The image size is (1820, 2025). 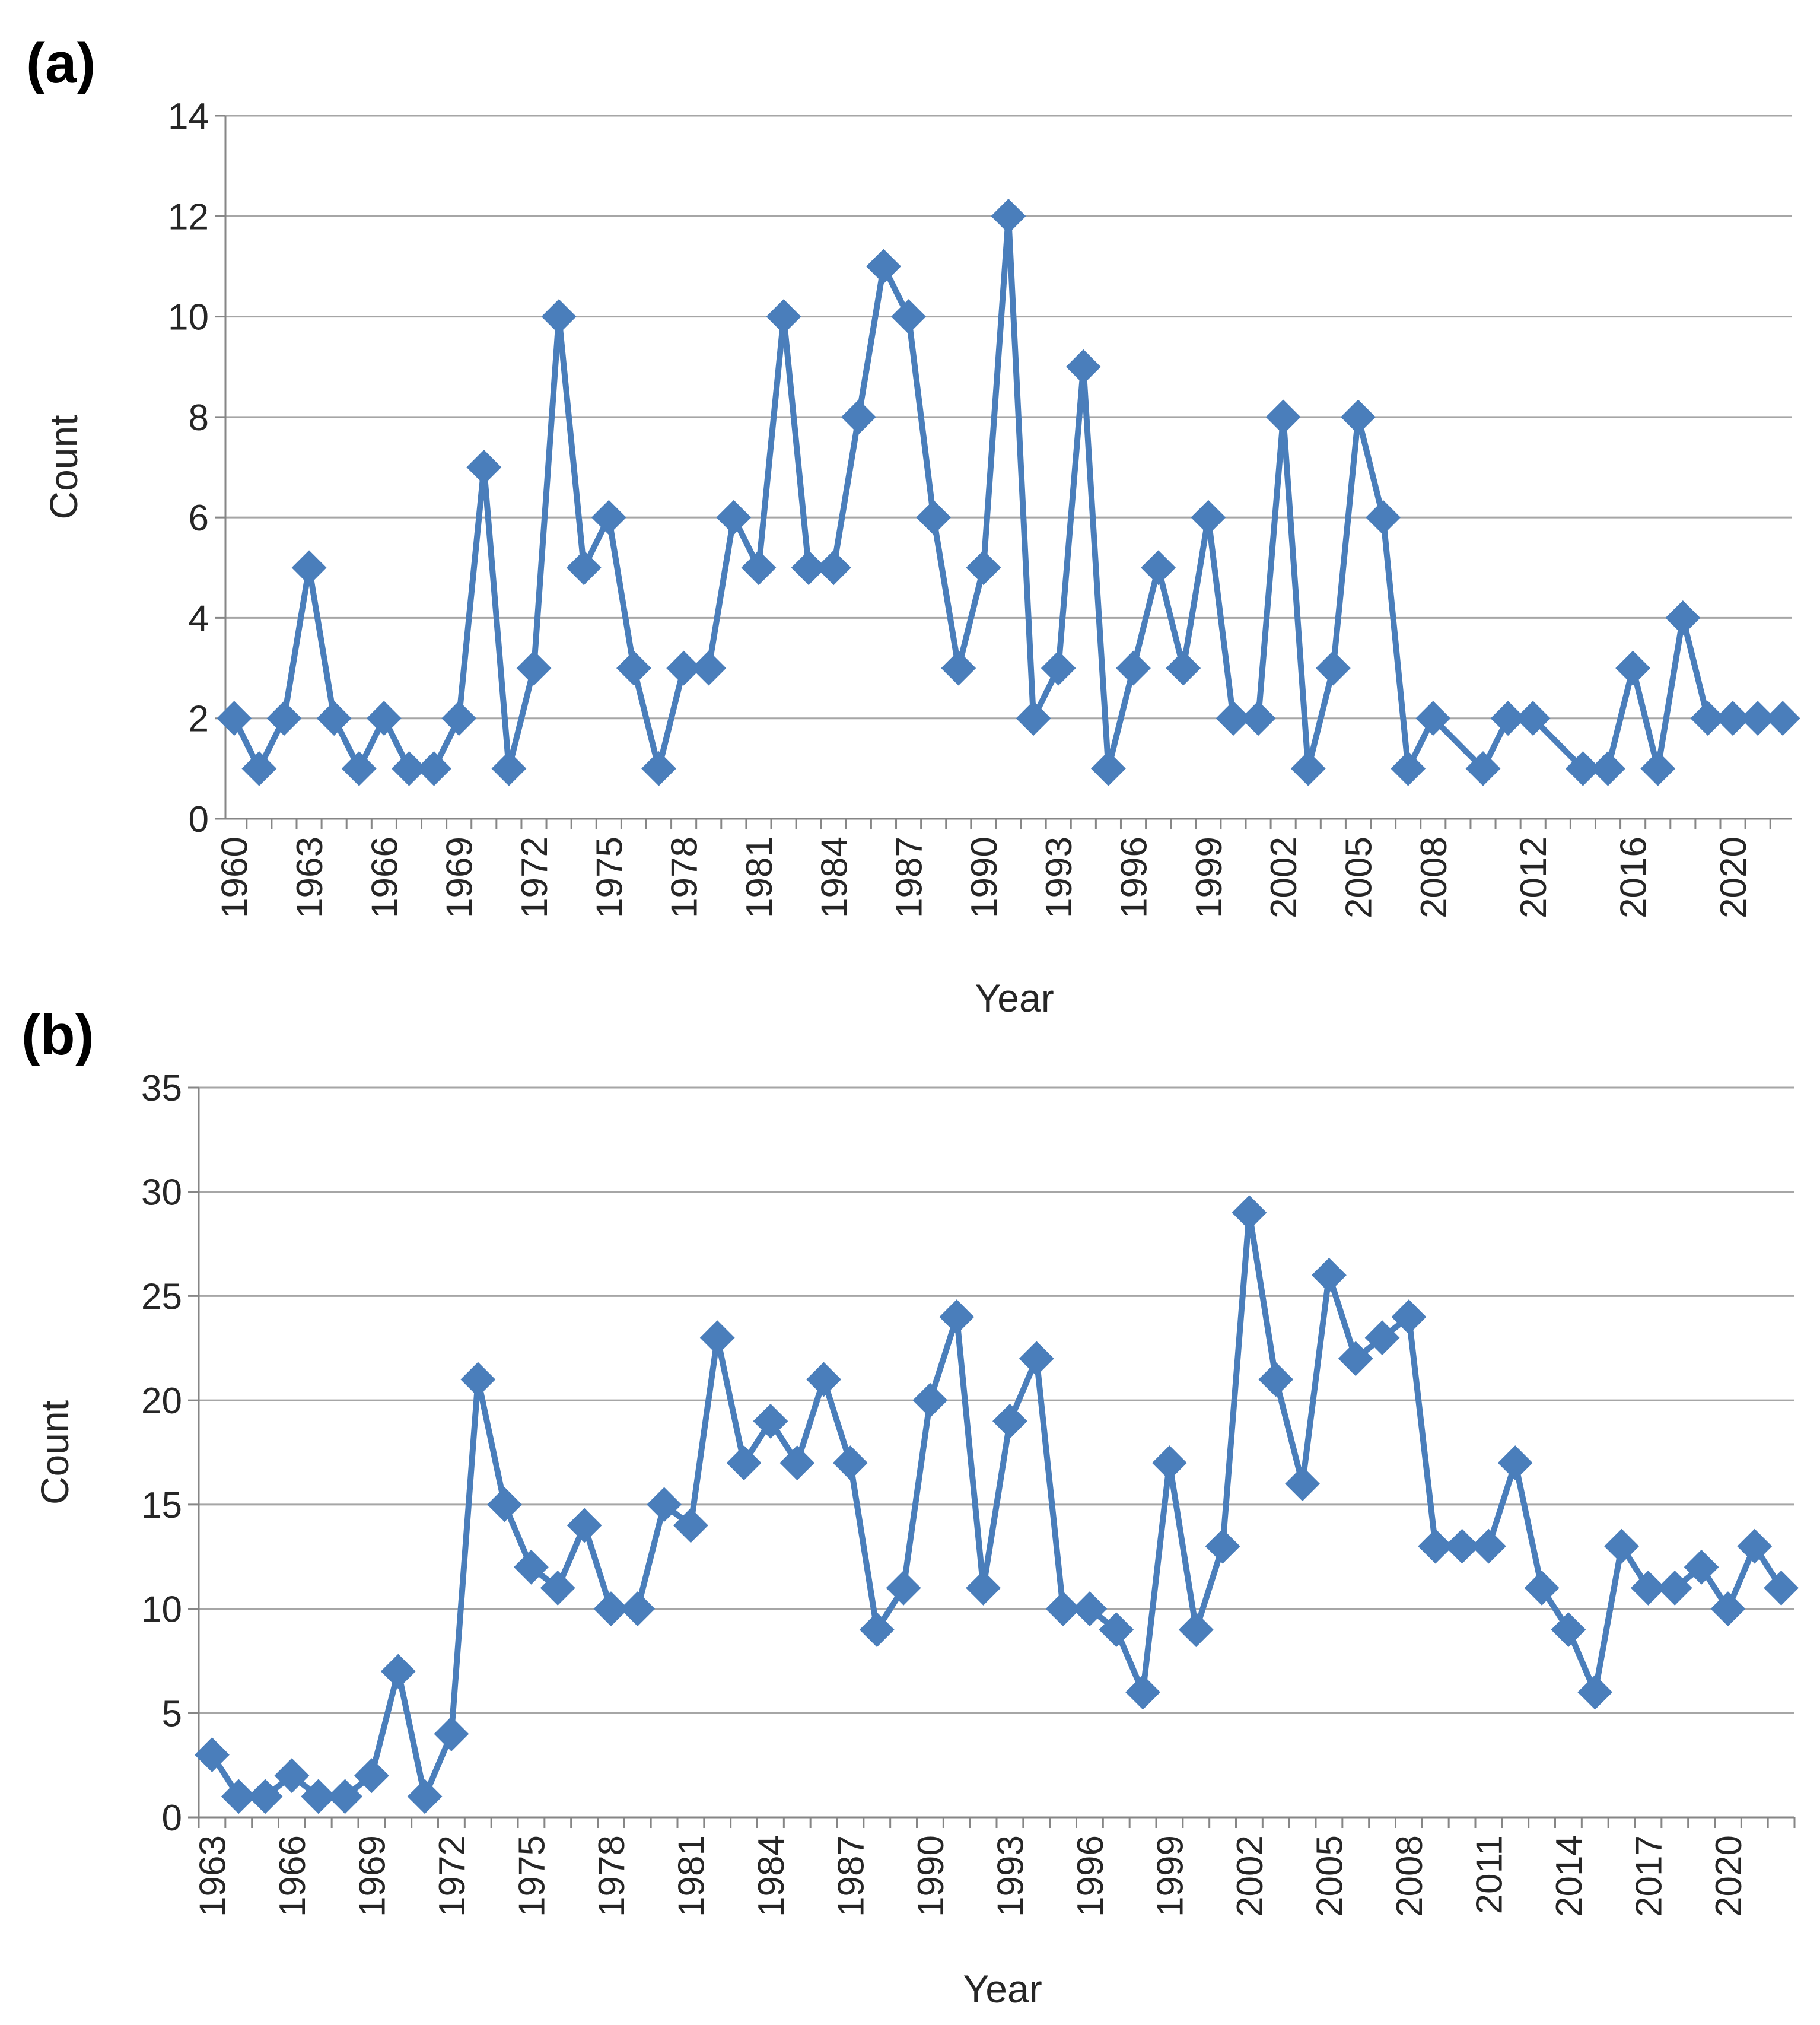 I want to click on x-tick-label: 1990, so click(x=931, y=1876).